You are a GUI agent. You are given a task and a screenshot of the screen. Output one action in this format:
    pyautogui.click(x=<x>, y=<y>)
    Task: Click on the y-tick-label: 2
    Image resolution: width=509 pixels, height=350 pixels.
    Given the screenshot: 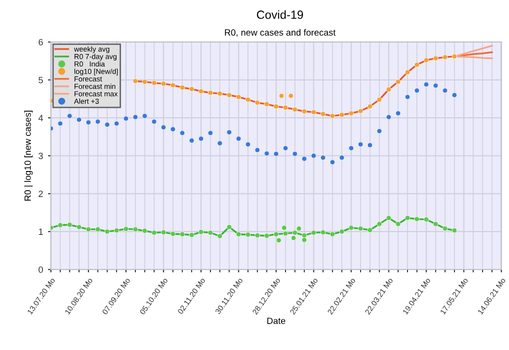 What is the action you would take?
    pyautogui.click(x=40, y=193)
    